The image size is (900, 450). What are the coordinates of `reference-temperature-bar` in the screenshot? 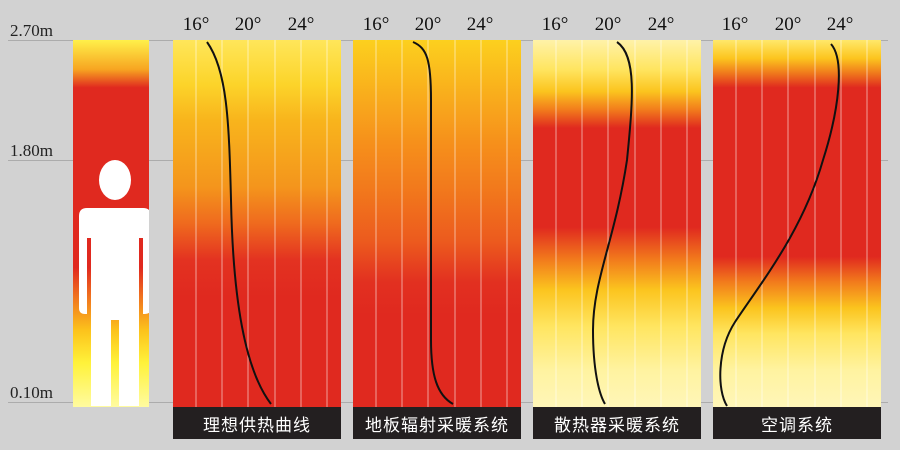 It's located at (111, 223).